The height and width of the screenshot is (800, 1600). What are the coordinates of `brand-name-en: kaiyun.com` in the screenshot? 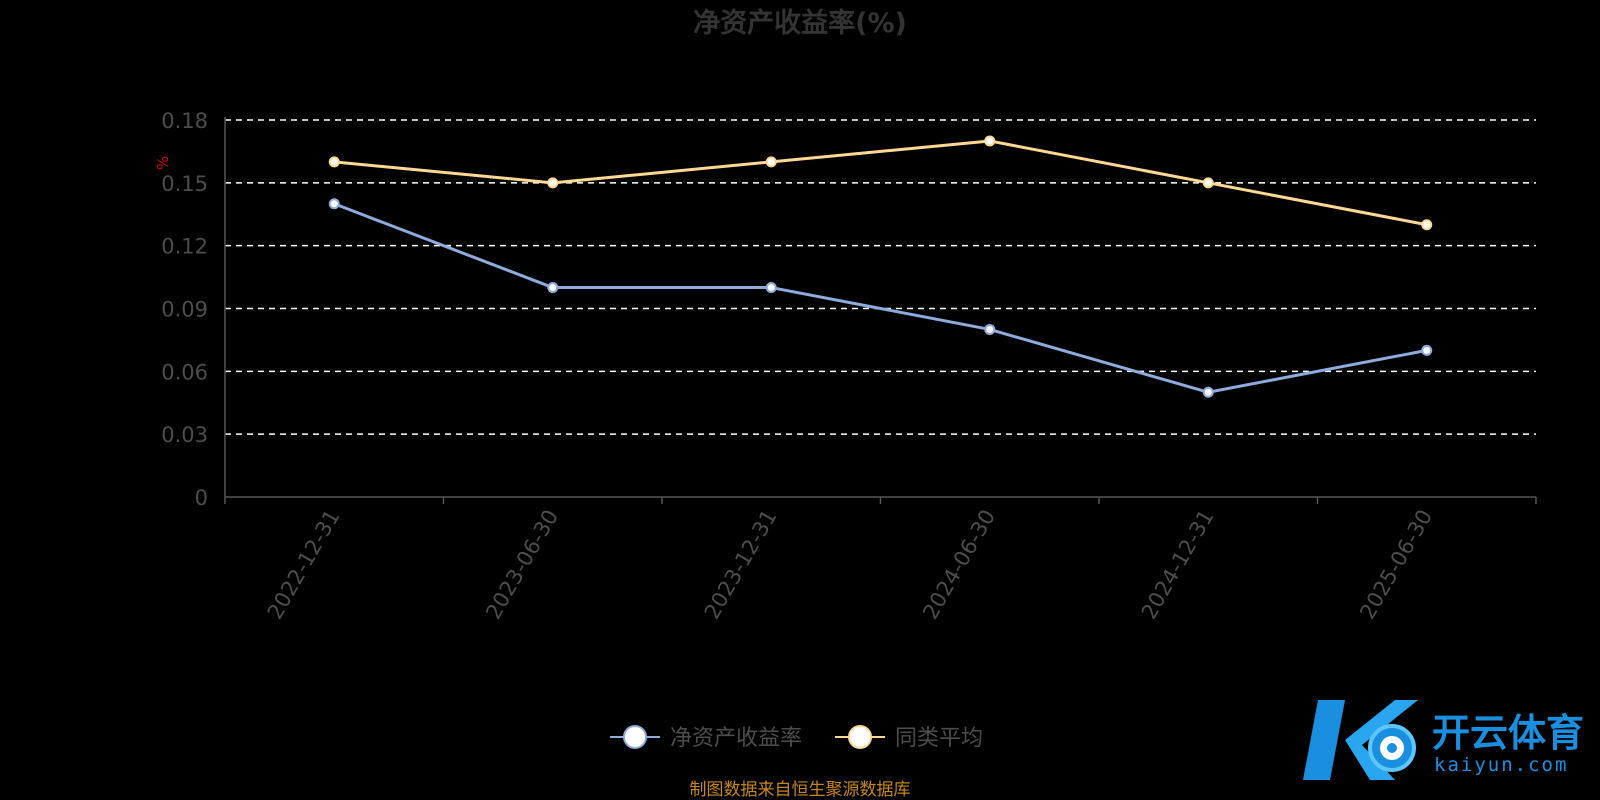 It's located at (1501, 765).